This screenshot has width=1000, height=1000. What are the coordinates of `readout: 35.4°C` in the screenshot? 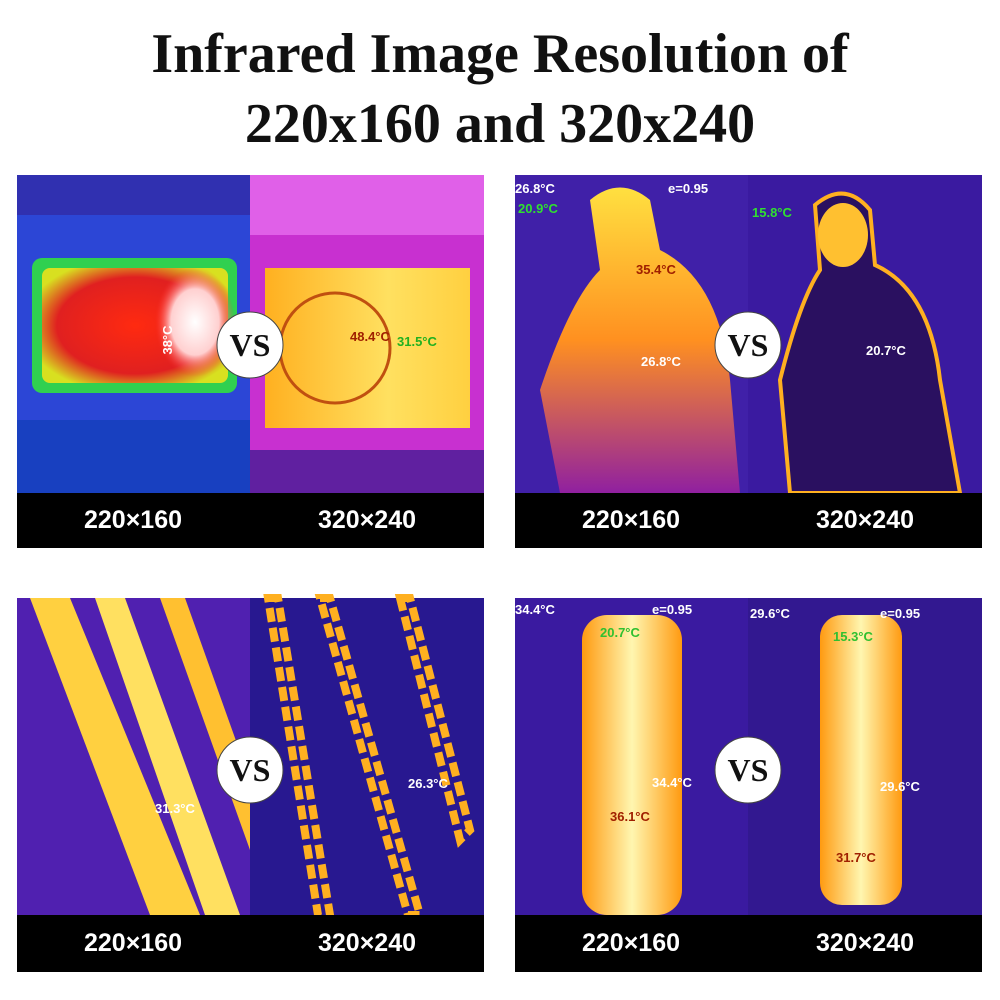 It's located at (656, 269).